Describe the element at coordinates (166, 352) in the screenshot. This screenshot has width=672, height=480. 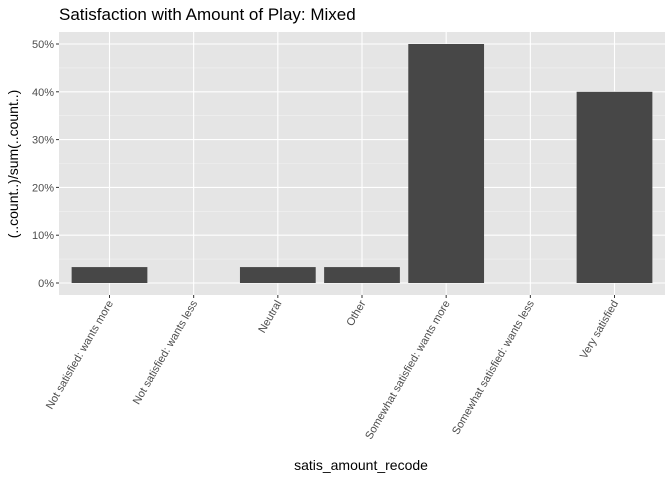
I see `x-tick-label: Not satisfied: wants less` at that location.